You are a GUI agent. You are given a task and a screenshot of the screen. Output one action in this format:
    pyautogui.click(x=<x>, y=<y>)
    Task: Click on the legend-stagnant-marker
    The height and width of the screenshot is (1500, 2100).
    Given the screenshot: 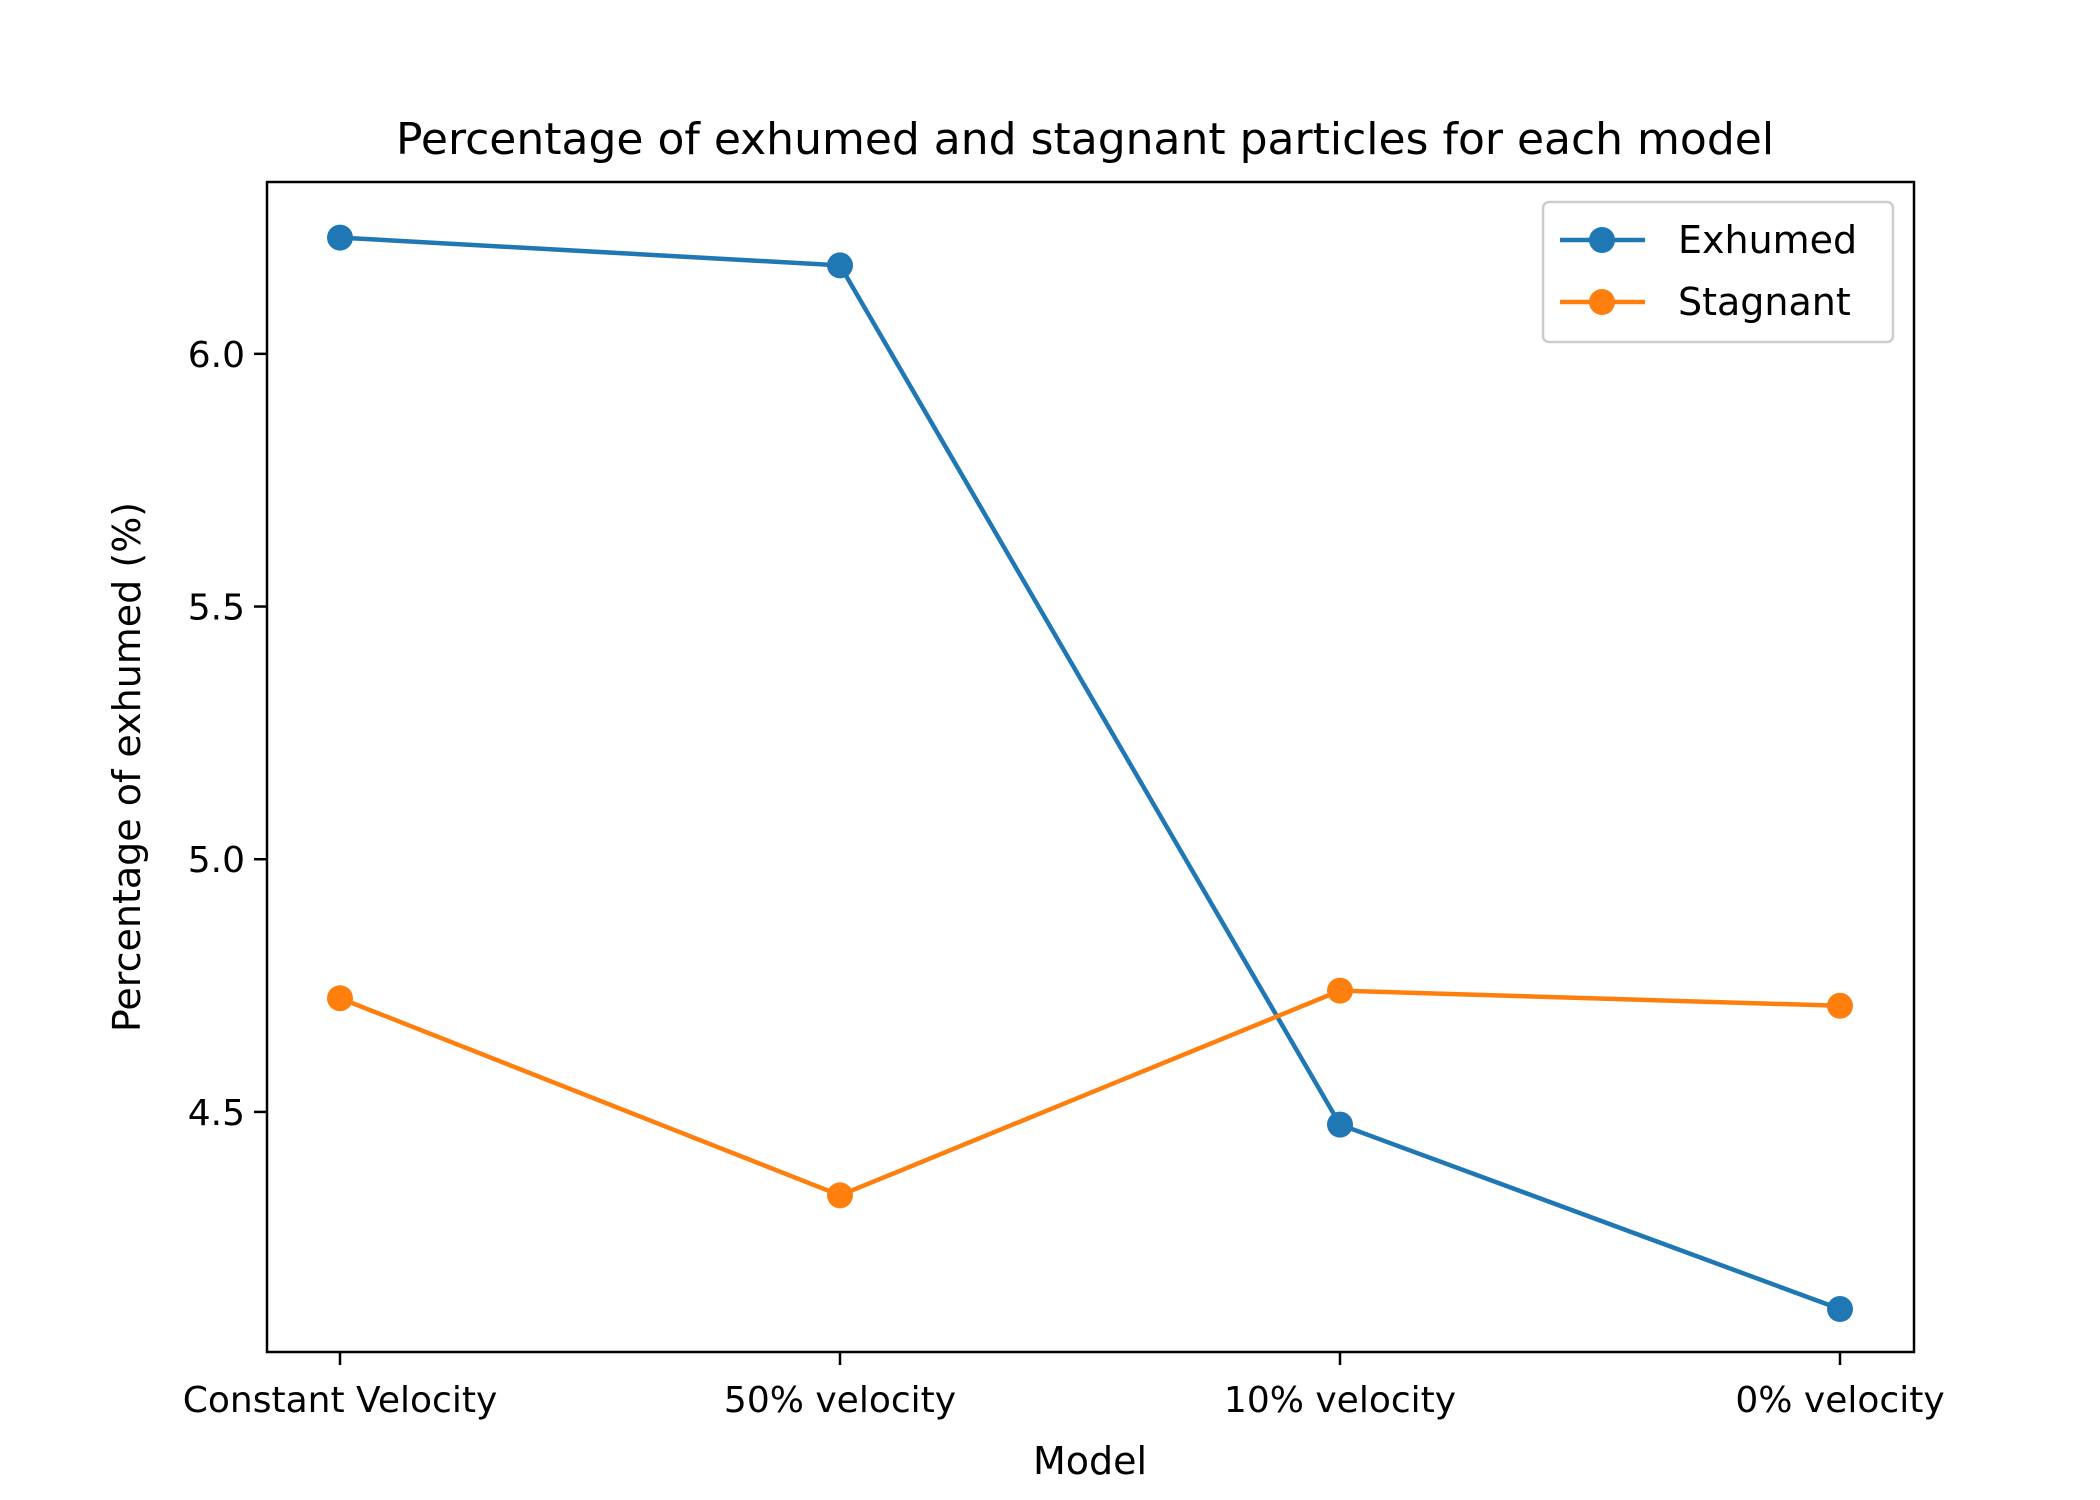 What is the action you would take?
    pyautogui.click(x=1602, y=302)
    